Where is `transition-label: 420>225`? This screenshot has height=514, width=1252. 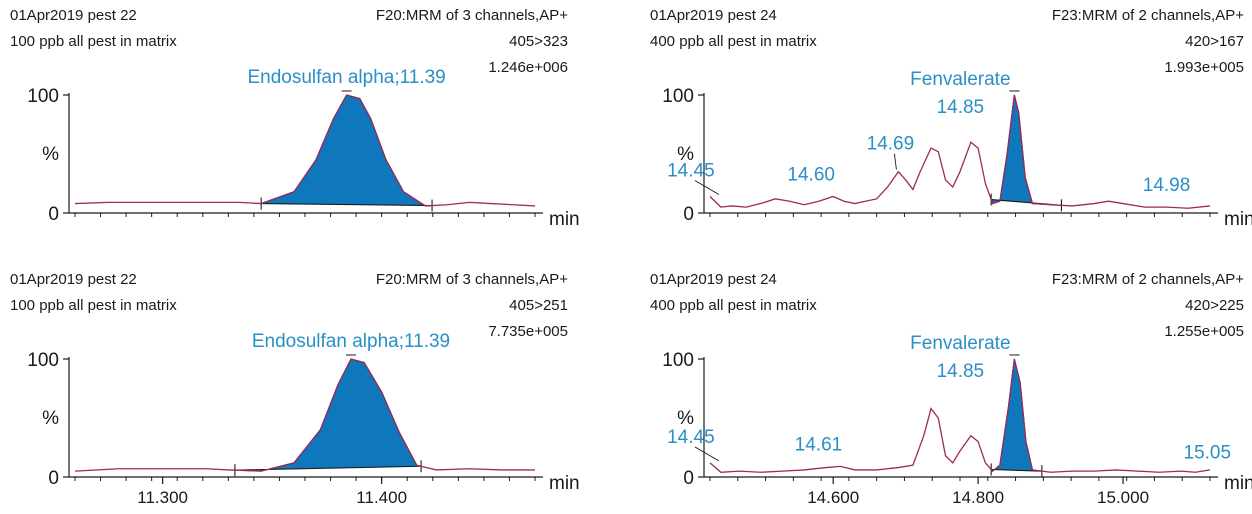 transition-label: 420>225 is located at coordinates (1214, 305).